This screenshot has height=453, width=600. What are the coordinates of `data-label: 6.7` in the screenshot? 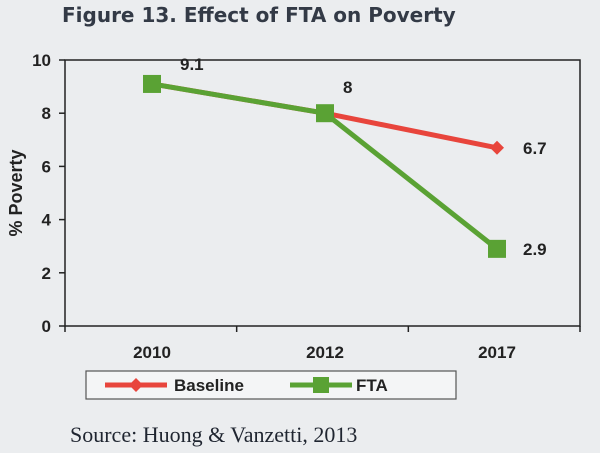 It's located at (535, 148).